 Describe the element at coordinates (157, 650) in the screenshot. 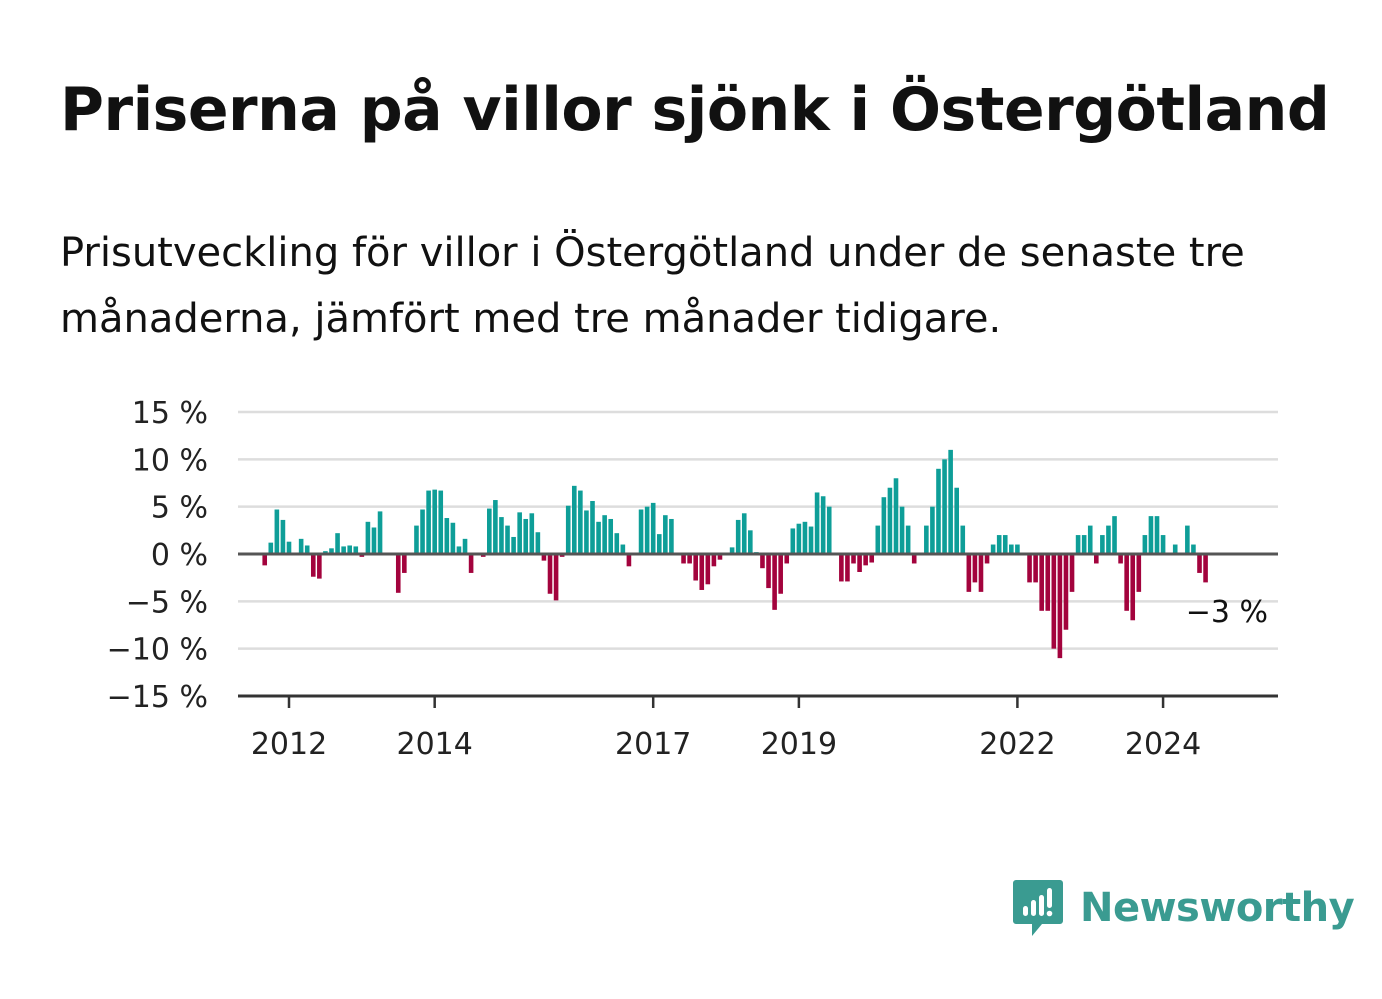

I see `y-tick-label: −10 %` at that location.